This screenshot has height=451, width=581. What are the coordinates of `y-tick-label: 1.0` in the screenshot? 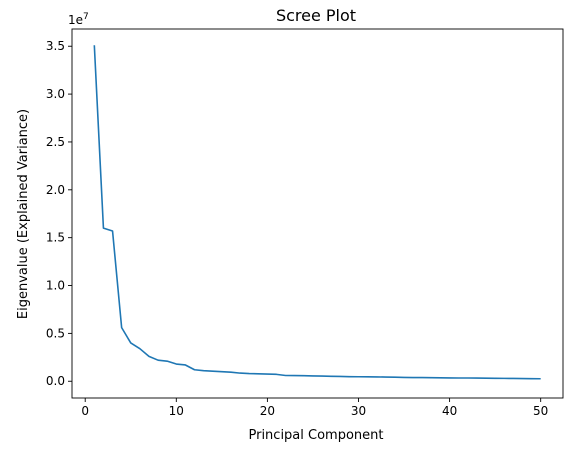 It's located at (55, 286).